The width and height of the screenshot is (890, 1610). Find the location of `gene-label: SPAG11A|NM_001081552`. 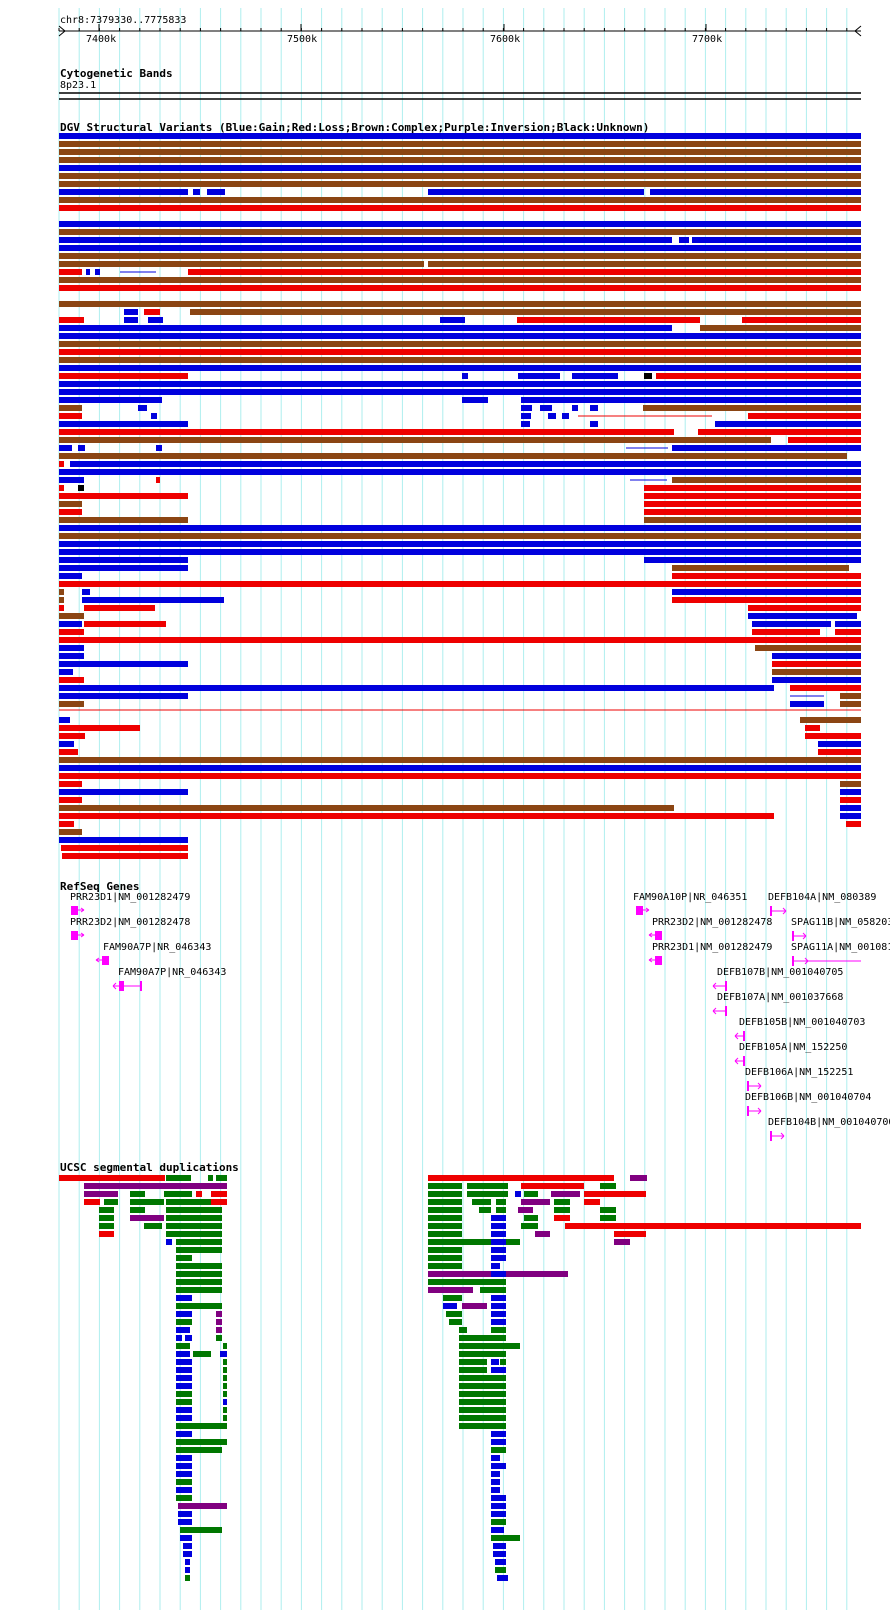

gene-label: SPAG11A|NM_001081552 is located at coordinates (840, 947).